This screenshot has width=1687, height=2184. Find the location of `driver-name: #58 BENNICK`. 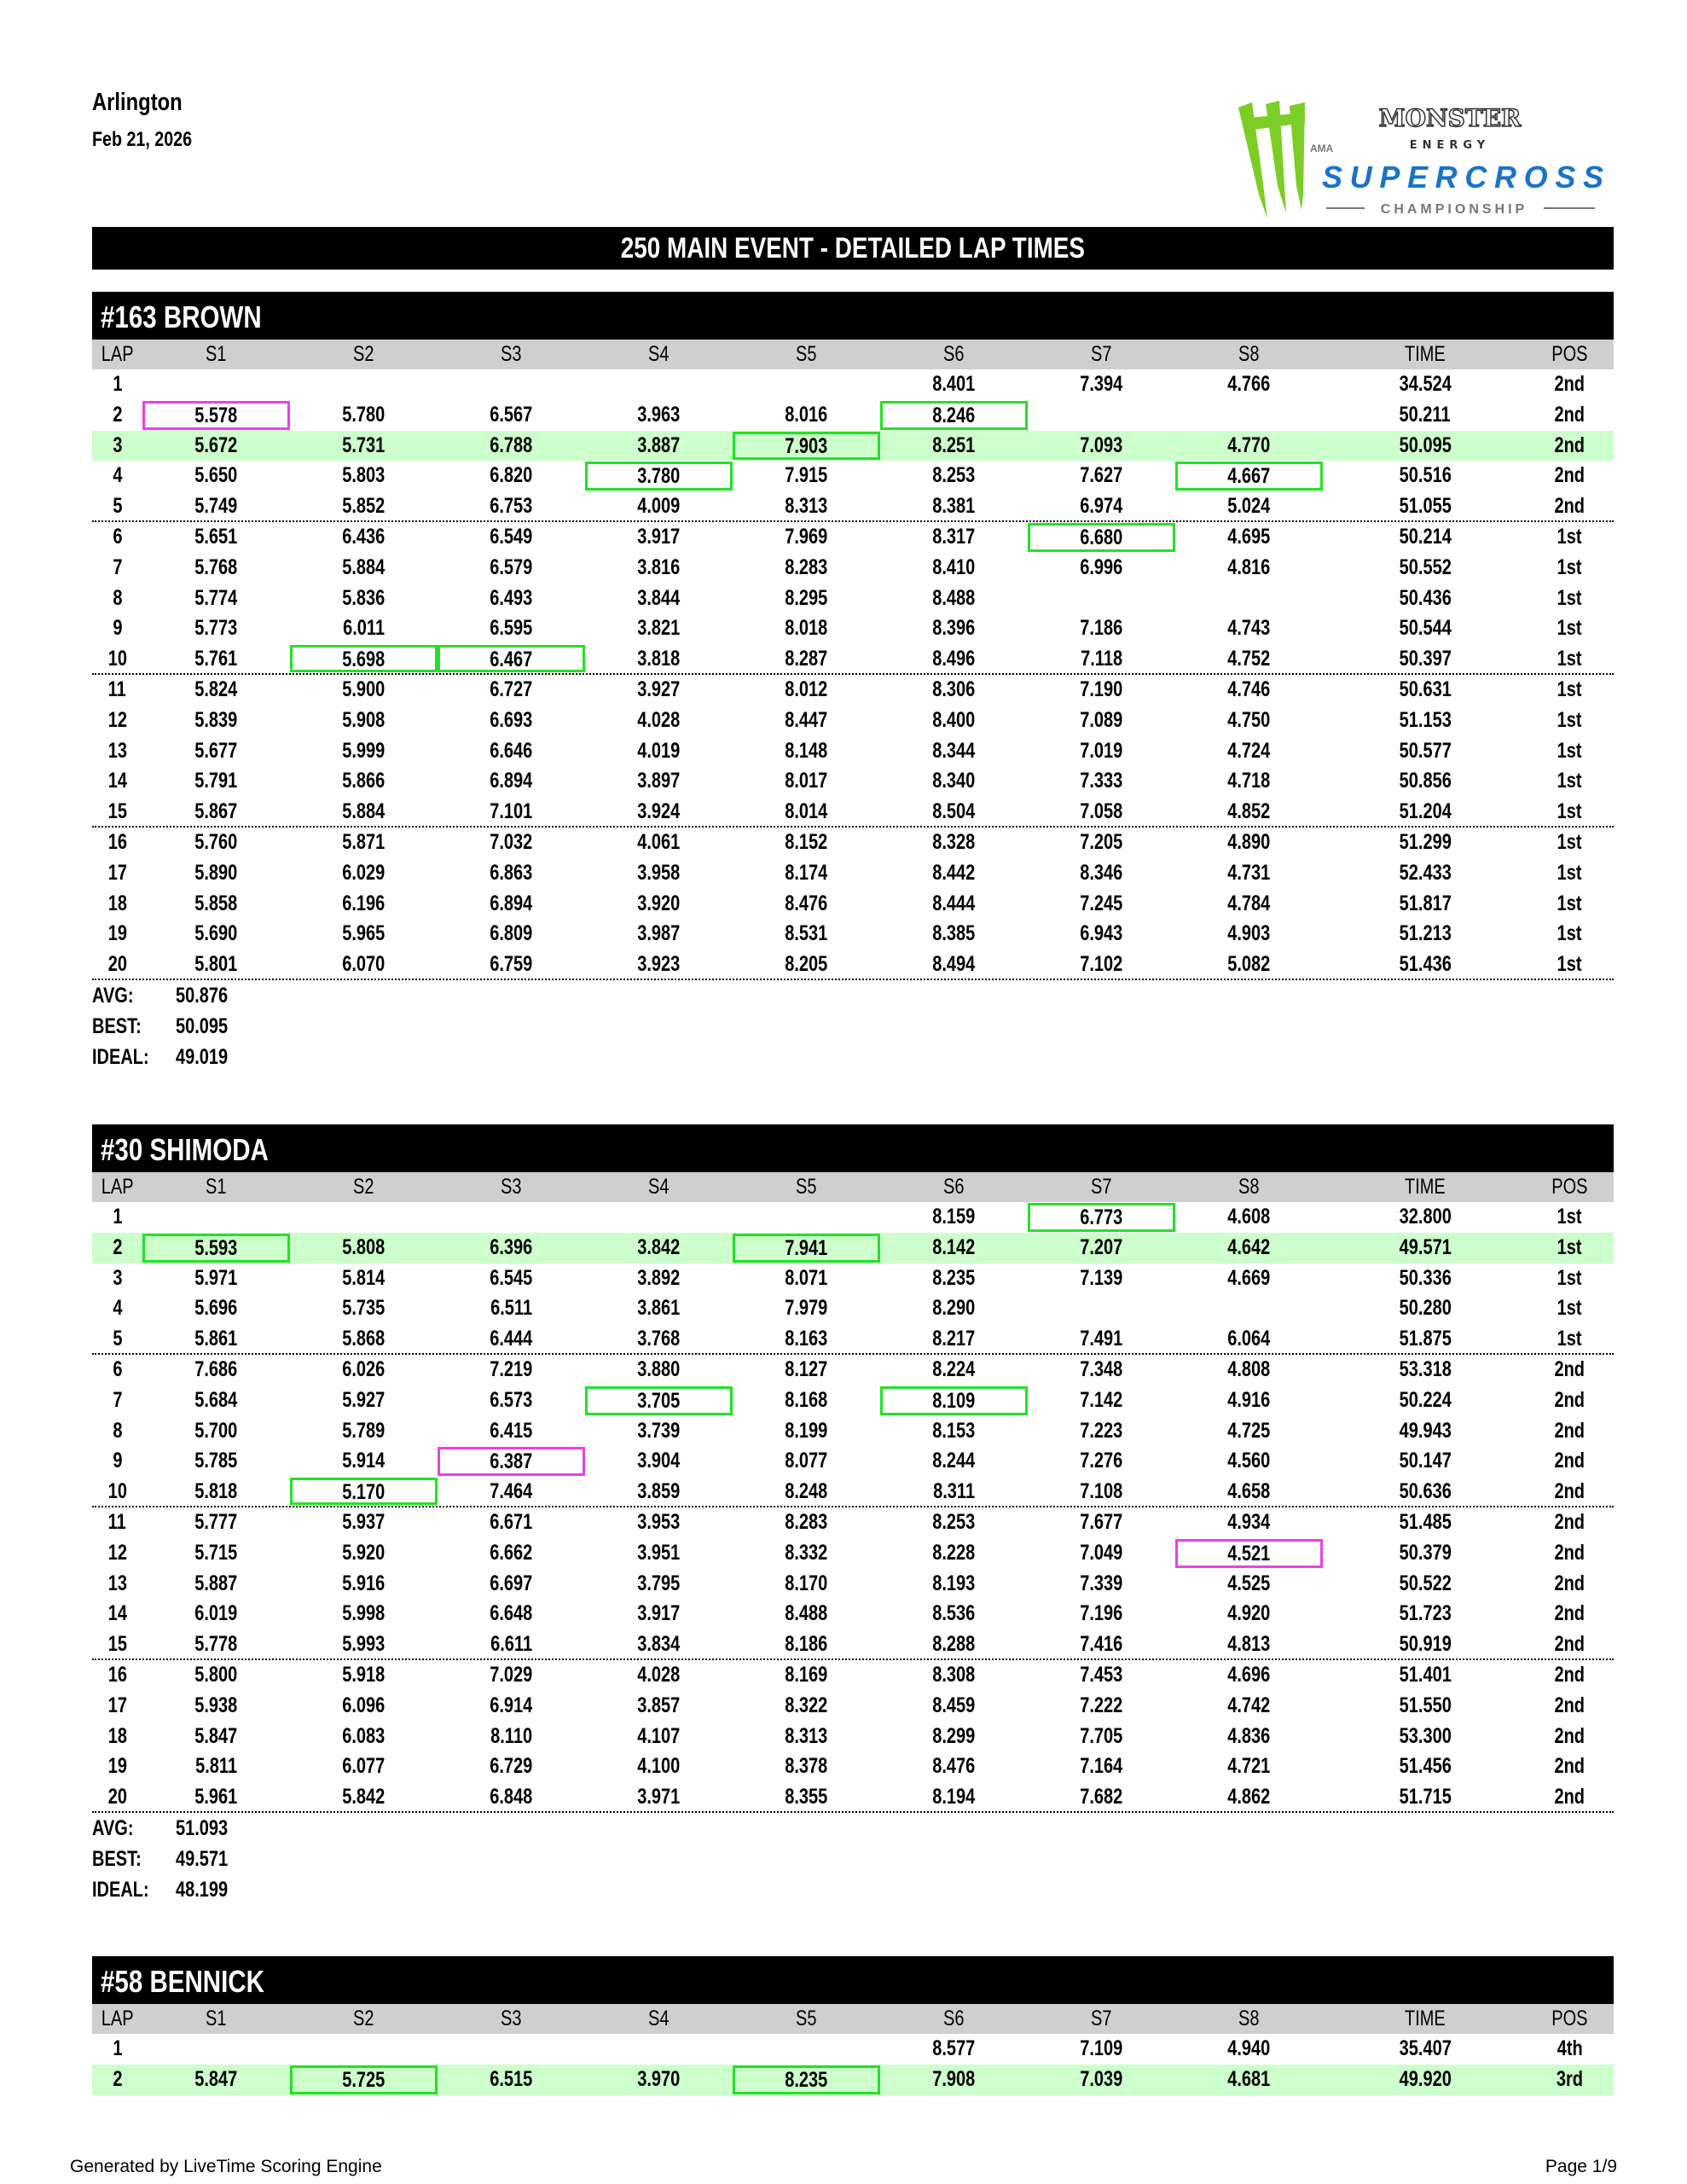

driver-name: #58 BENNICK is located at coordinates (182, 1982).